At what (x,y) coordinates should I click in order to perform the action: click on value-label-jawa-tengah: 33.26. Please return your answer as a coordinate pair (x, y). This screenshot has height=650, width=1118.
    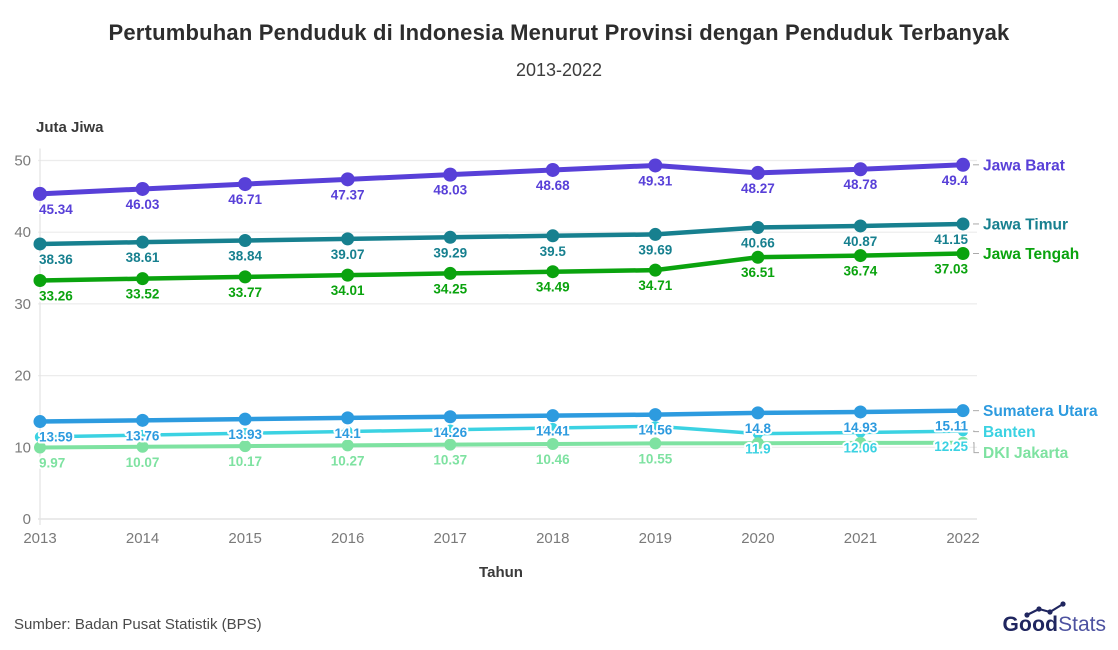
    Looking at the image, I should click on (56, 296).